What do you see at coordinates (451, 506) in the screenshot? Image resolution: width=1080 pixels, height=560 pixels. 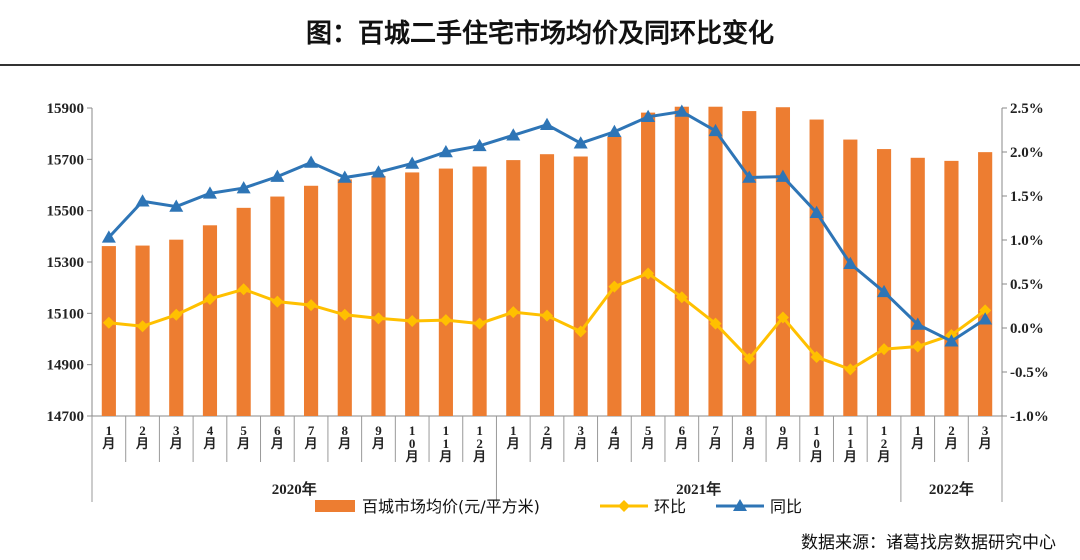 I see `legend-label-bar: 百城市场均价(元/平方米)` at bounding box center [451, 506].